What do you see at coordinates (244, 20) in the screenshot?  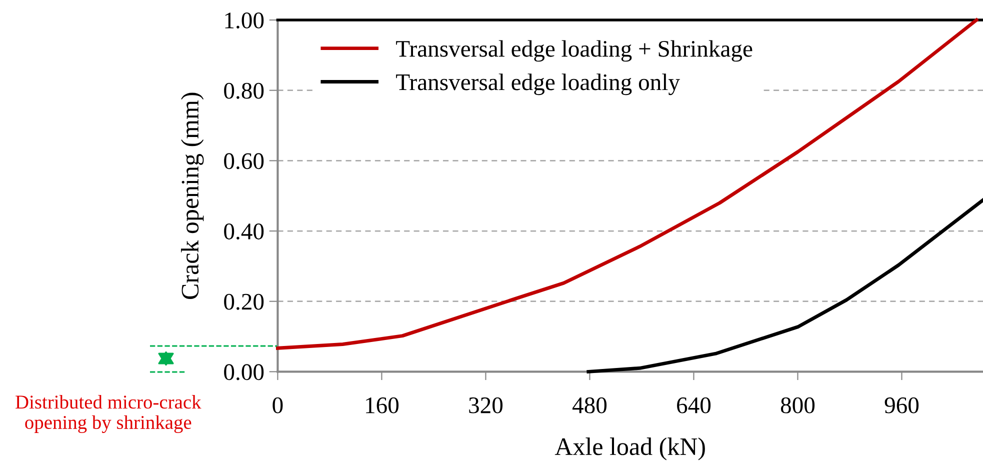 I see `y-tick-label: 1.00` at bounding box center [244, 20].